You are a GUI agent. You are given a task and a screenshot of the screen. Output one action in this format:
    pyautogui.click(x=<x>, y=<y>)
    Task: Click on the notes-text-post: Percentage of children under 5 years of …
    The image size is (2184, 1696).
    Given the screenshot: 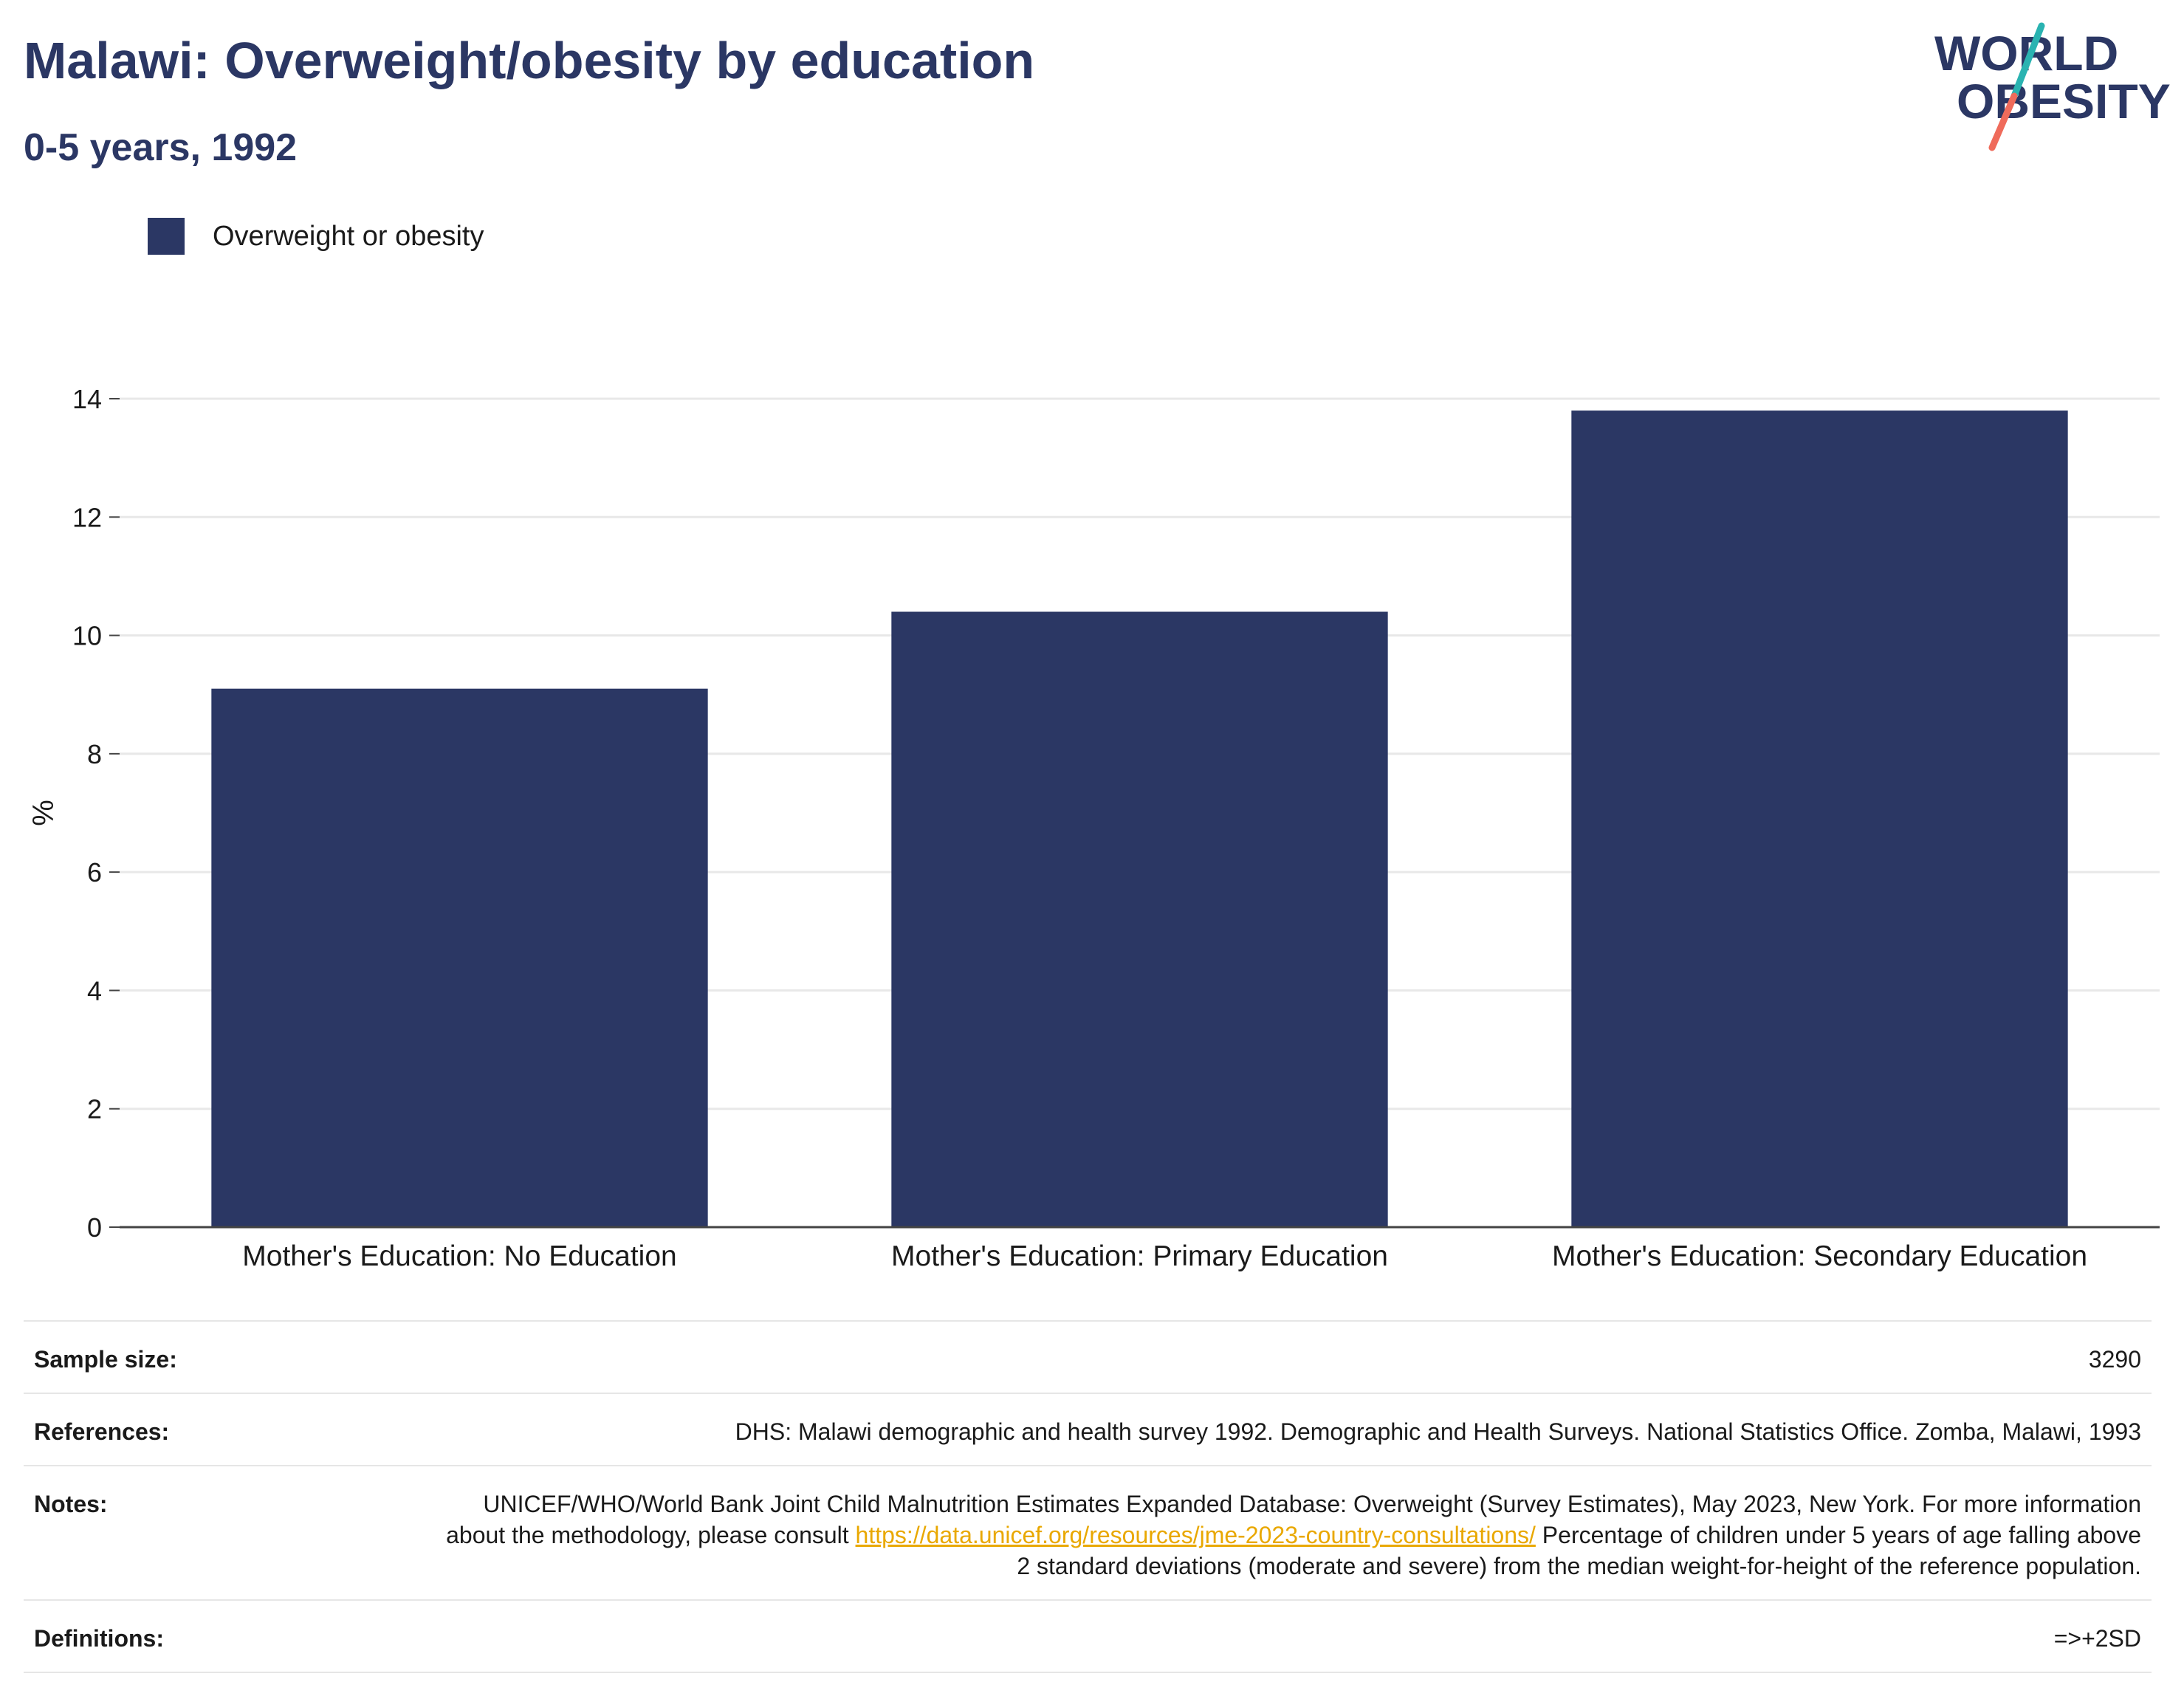 What is the action you would take?
    pyautogui.click(x=1579, y=1550)
    